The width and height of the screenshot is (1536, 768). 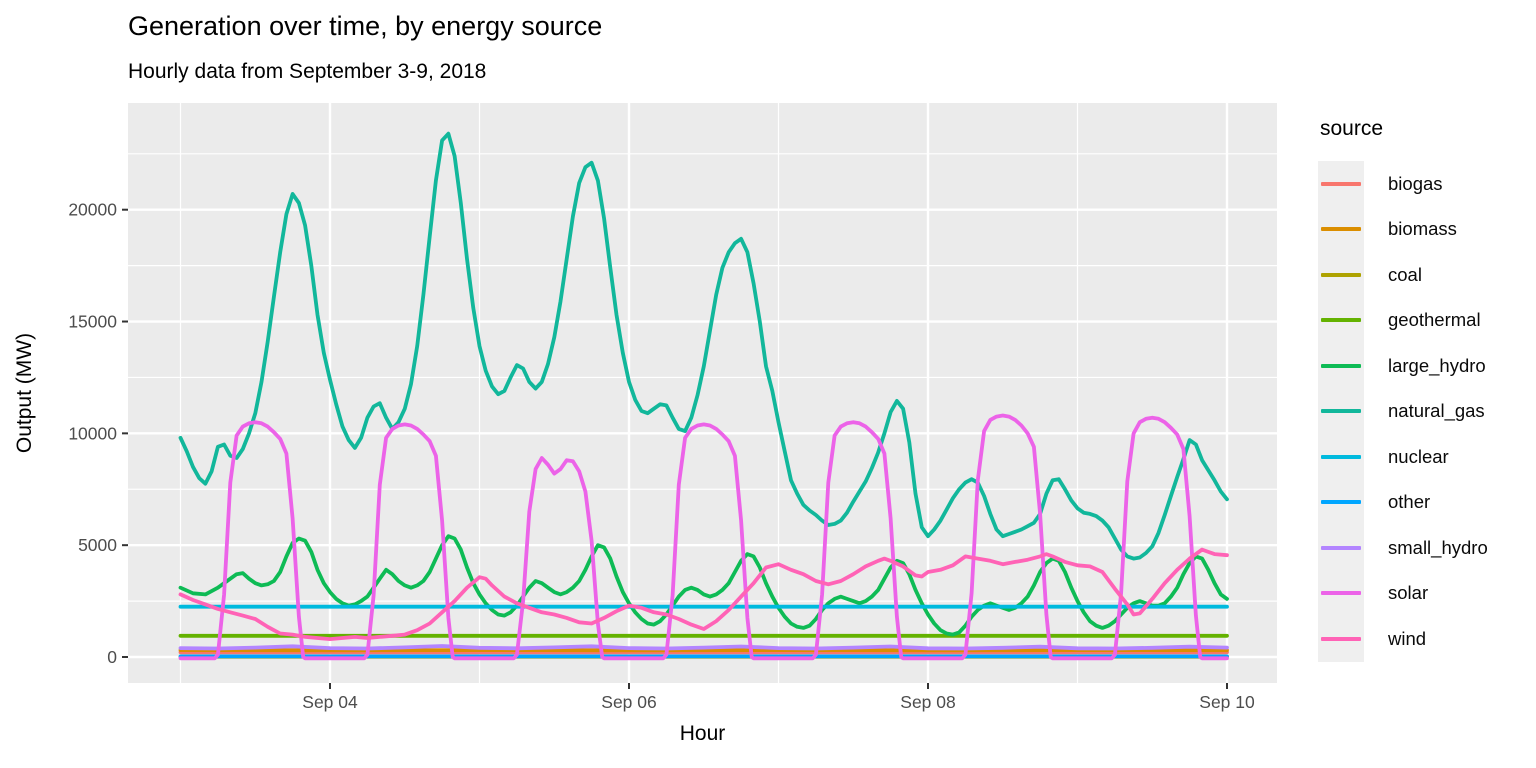 What do you see at coordinates (703, 647) in the screenshot?
I see `series-line-small_hydro` at bounding box center [703, 647].